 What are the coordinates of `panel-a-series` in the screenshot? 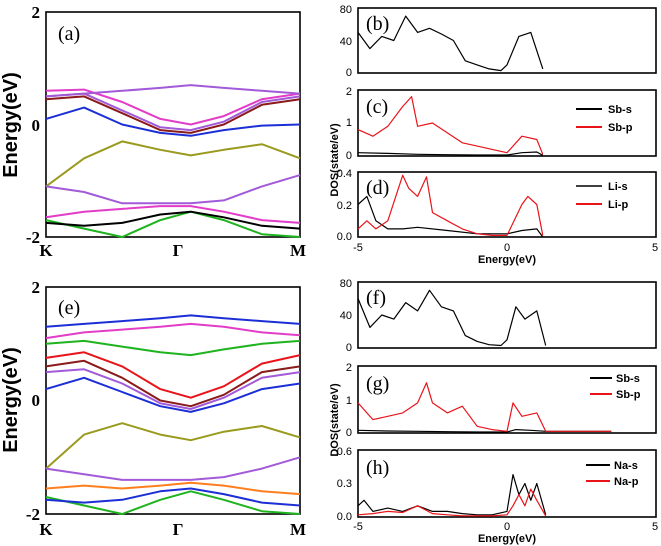 It's located at (173, 161).